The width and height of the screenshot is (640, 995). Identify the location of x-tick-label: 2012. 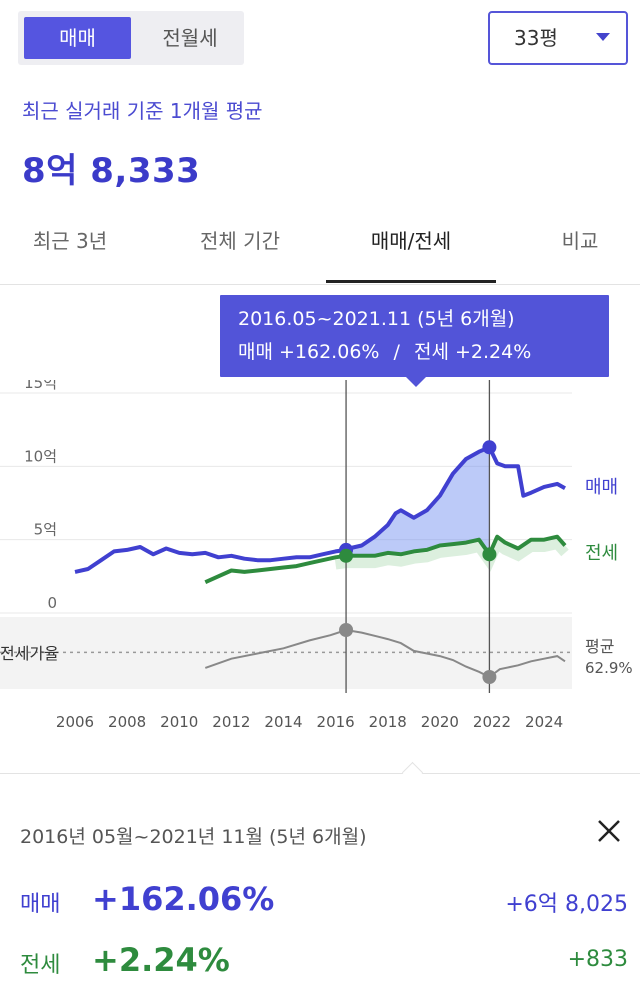
(231, 722).